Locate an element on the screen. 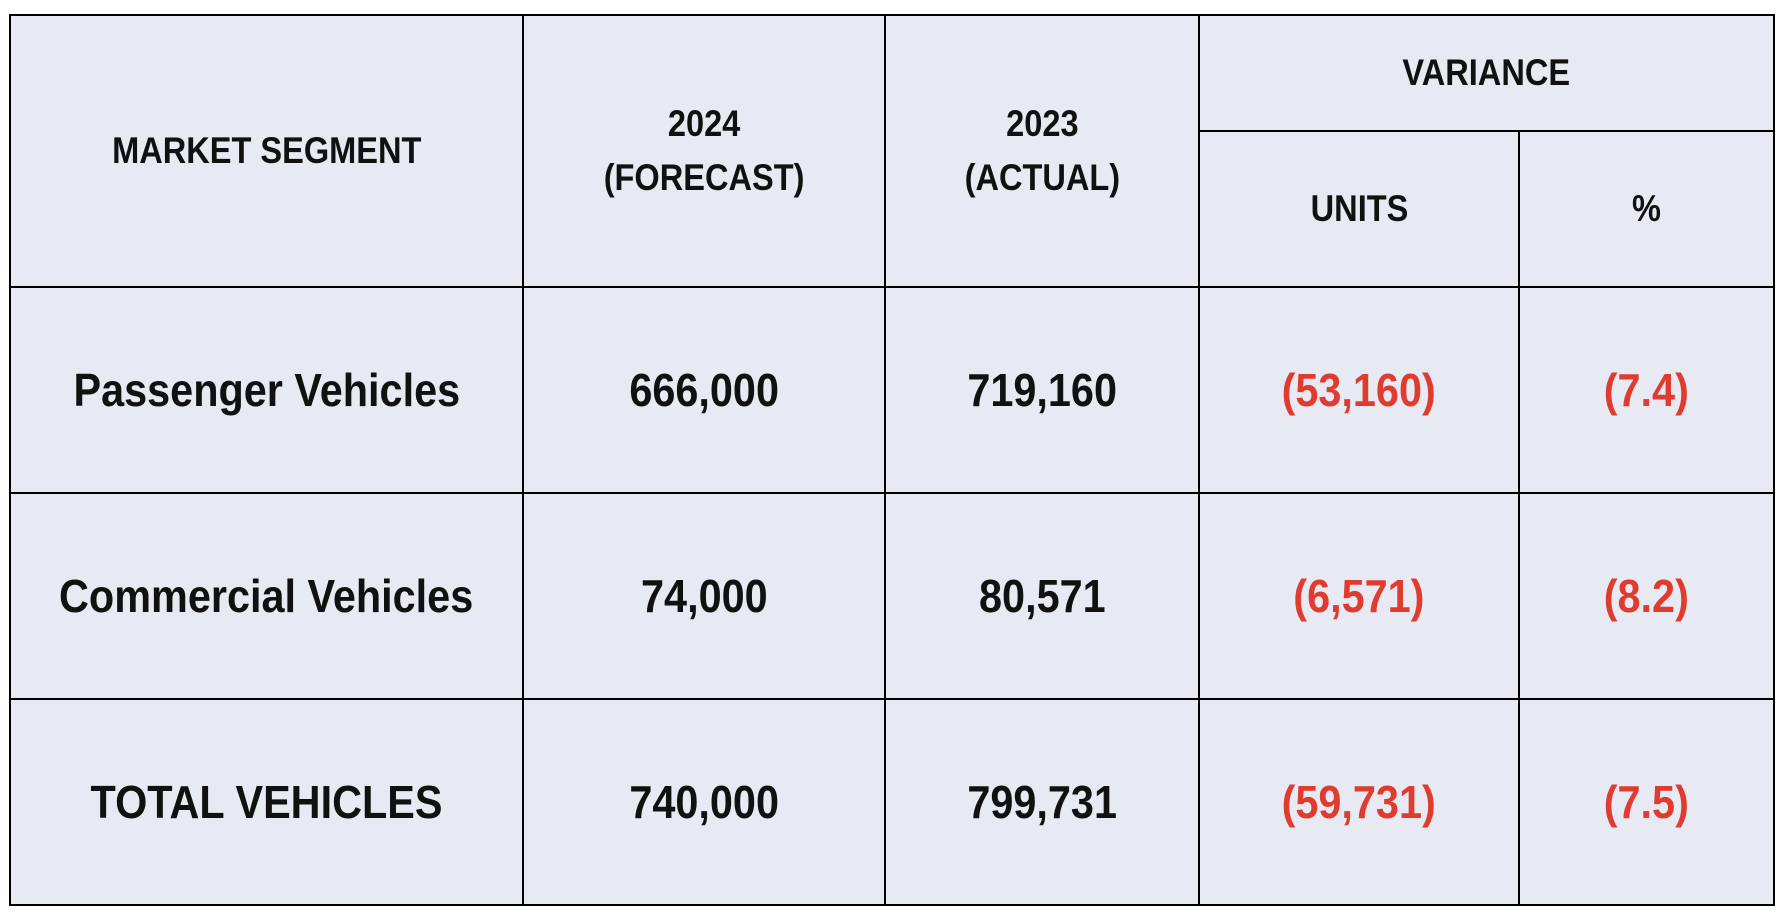  cell-variance-units: (59,731) is located at coordinates (1359, 802).